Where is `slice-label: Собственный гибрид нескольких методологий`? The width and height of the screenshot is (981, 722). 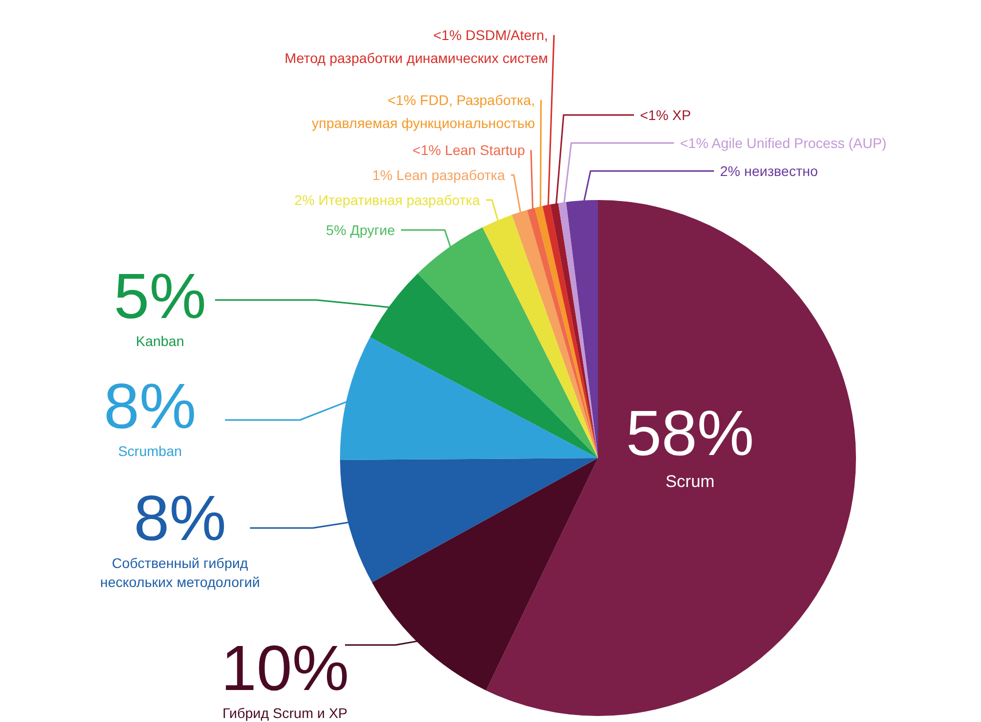
slice-label: Собственный гибрид нескольких методологий is located at coordinates (180, 572).